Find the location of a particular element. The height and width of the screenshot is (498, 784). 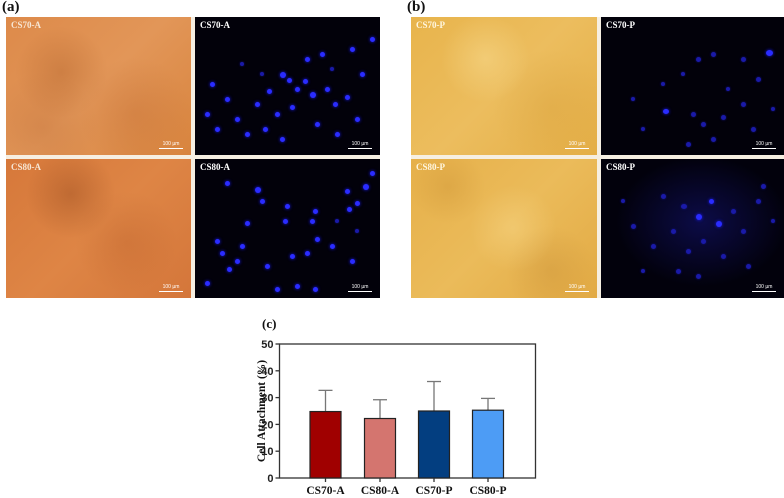

bar-cs80-p is located at coordinates (488, 444).